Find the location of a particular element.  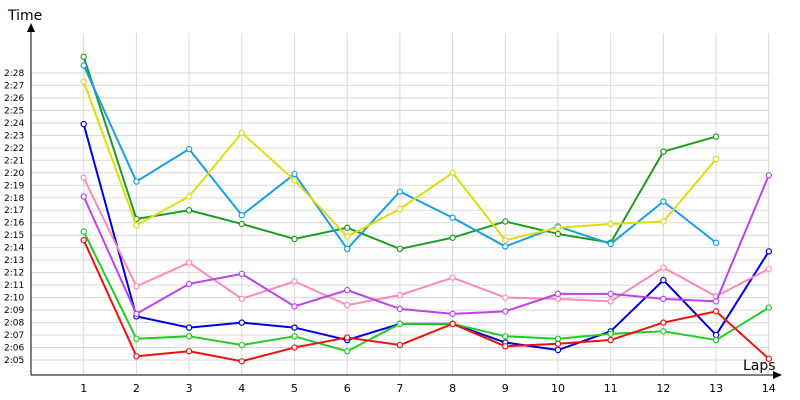

y-axis-arrow-icon is located at coordinates (31, 27).